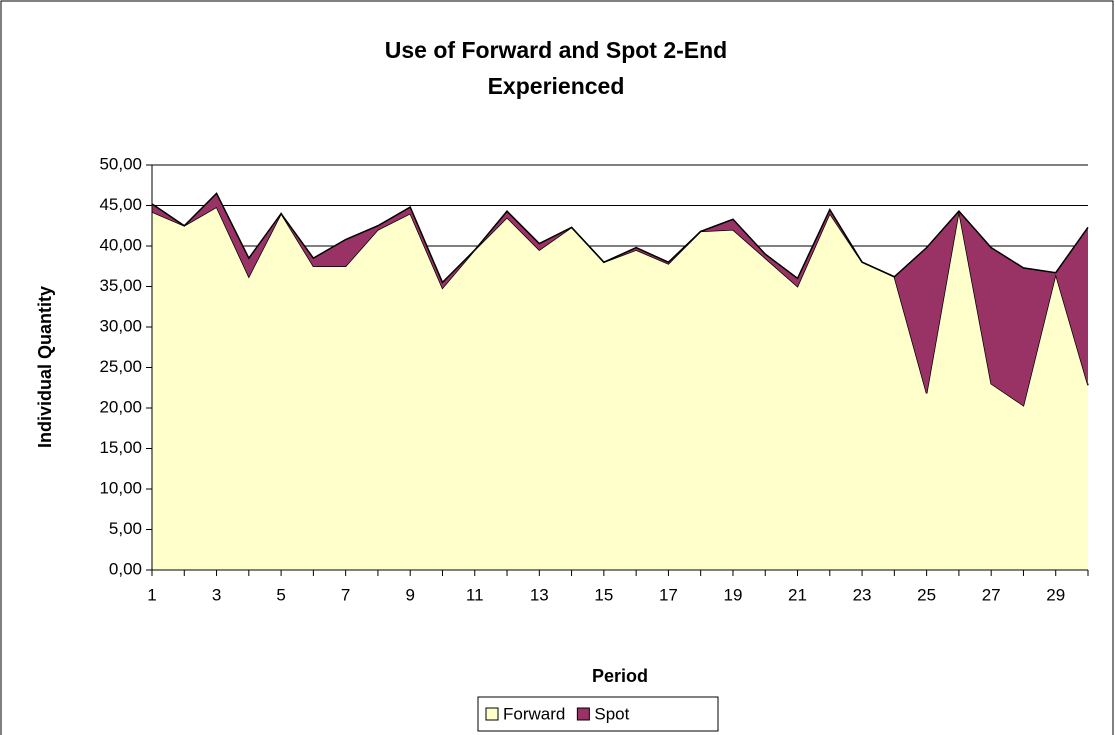 The image size is (1115, 735). I want to click on y-tick-label: 0,00, so click(125, 568).